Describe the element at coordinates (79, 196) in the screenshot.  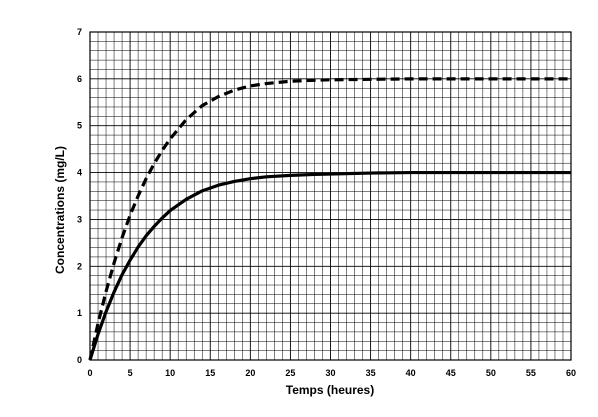
I see `y-tick-labels: 0 1 2 3 4 5 6 7` at that location.